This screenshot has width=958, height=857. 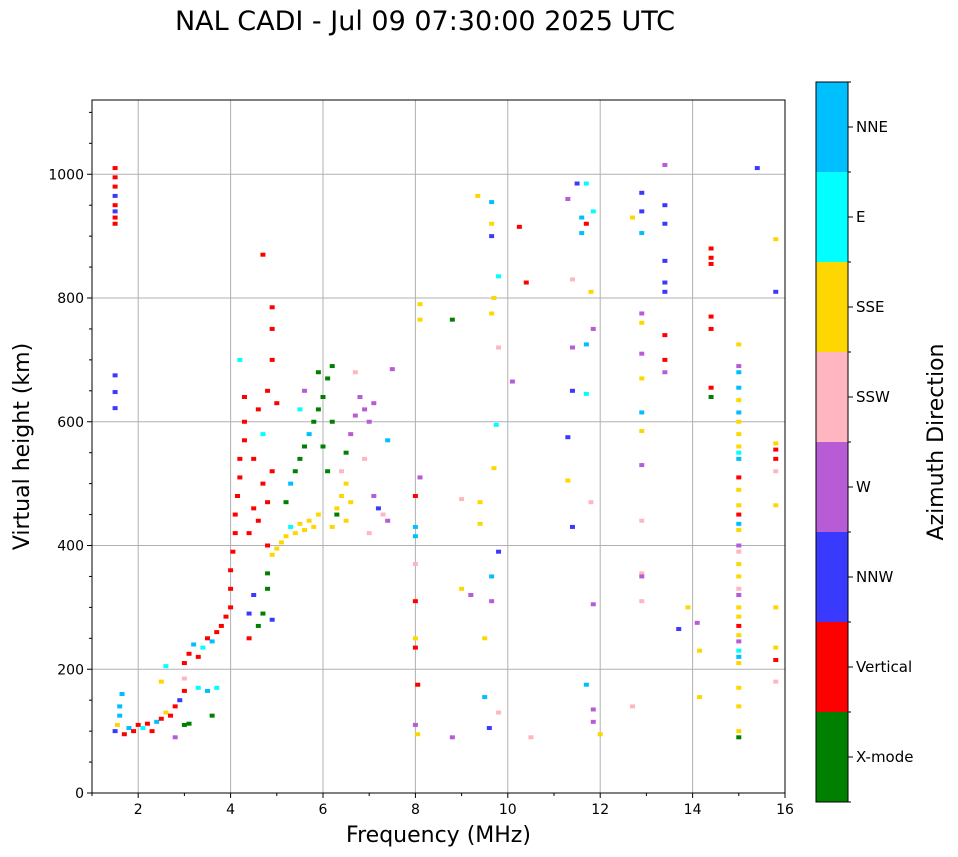 What do you see at coordinates (600, 810) in the screenshot?
I see `x-tick-label: 12` at bounding box center [600, 810].